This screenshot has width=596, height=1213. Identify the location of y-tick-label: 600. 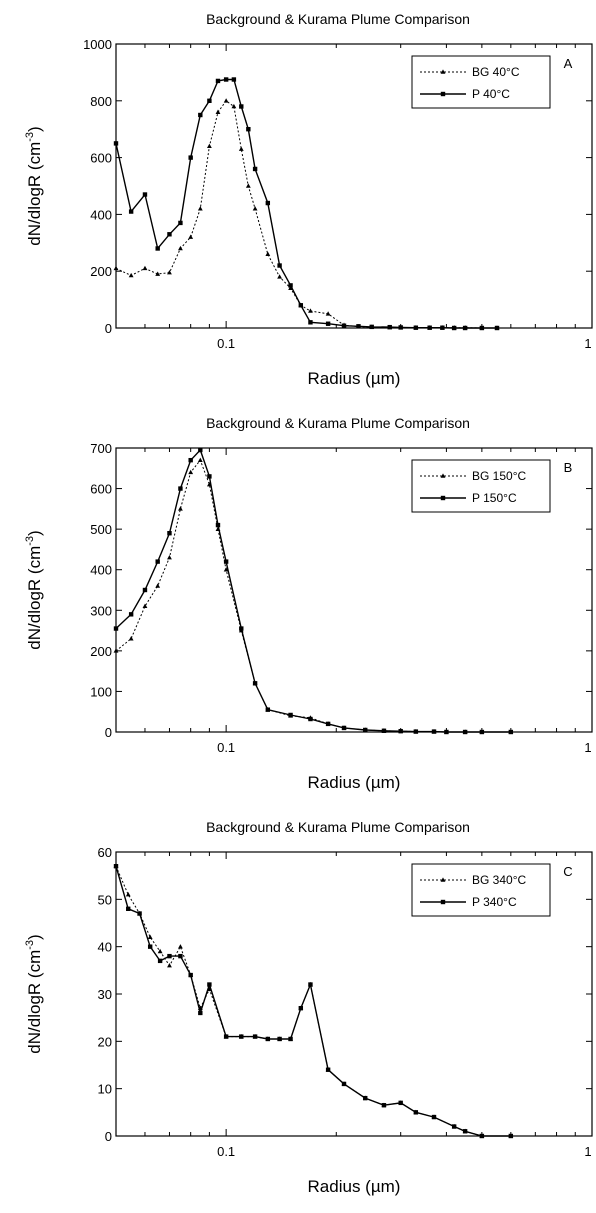
(101, 158).